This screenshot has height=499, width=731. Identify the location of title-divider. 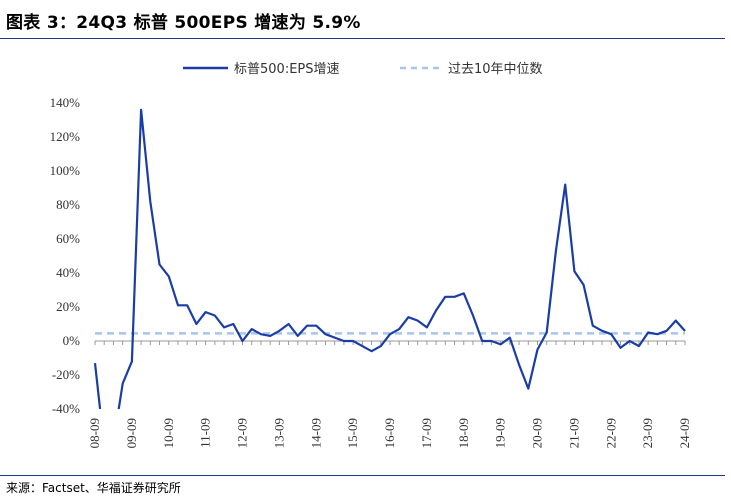
(362, 38).